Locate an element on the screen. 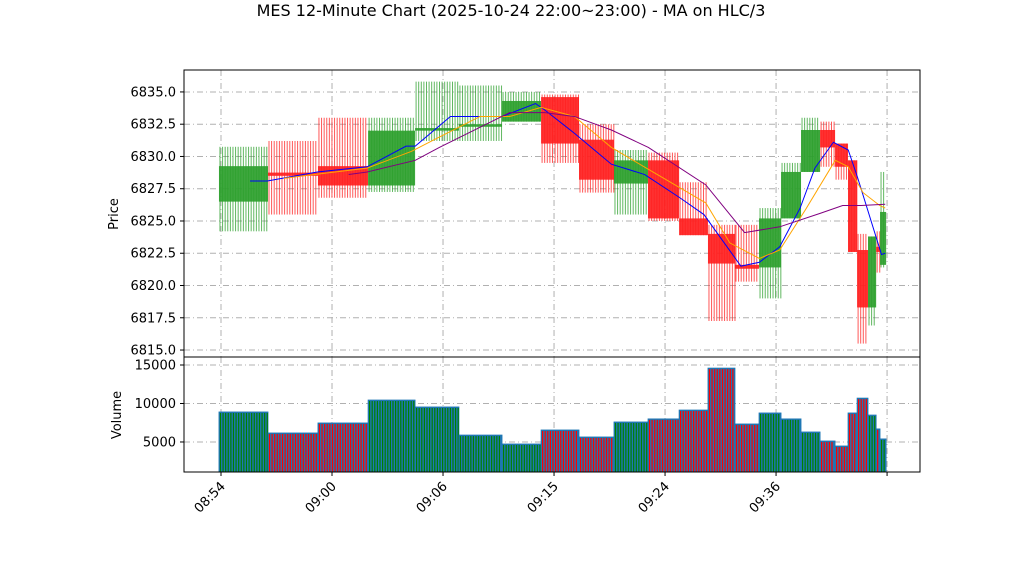  volume-panel-frame is located at coordinates (552, 414).